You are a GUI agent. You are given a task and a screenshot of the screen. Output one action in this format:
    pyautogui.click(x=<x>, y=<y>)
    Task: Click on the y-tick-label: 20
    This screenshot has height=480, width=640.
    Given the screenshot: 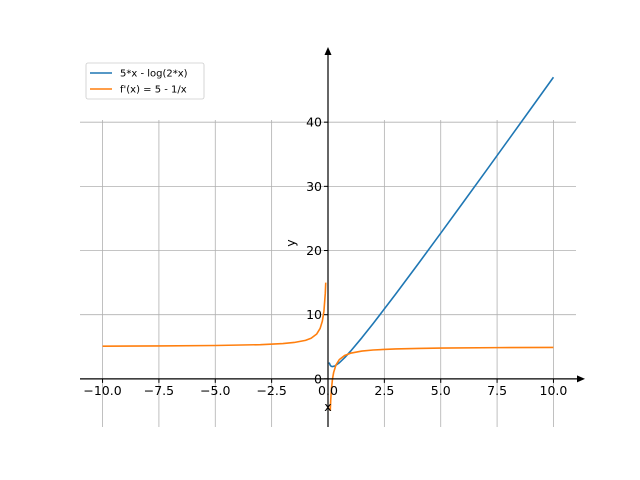 What is the action you would take?
    pyautogui.click(x=314, y=250)
    